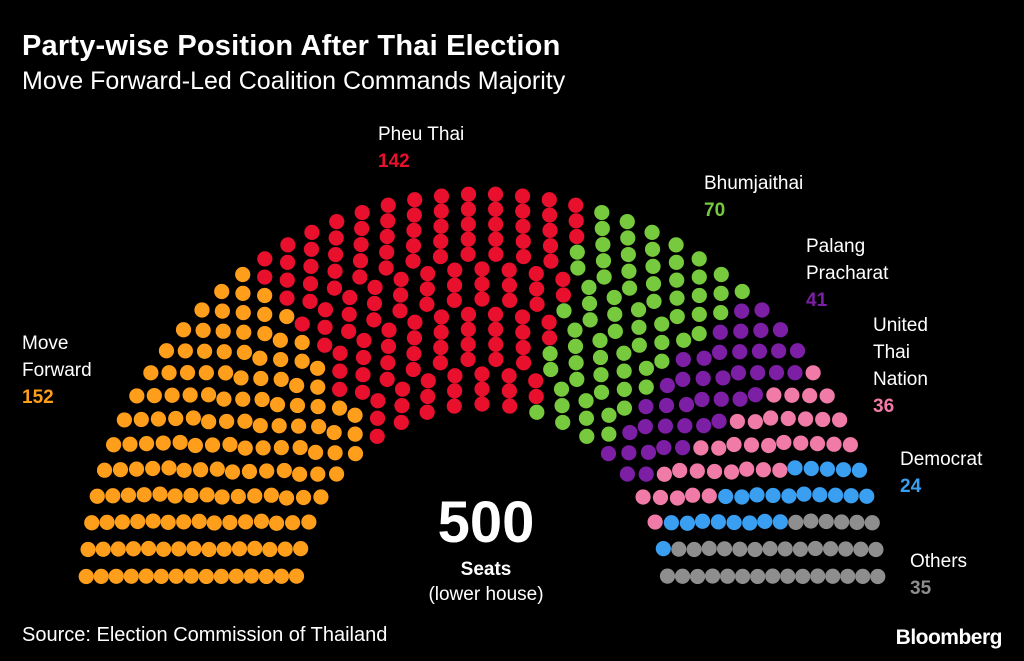 This screenshot has width=1024, height=661. What do you see at coordinates (486, 569) in the screenshot?
I see `total-seats-label: Seats` at bounding box center [486, 569].